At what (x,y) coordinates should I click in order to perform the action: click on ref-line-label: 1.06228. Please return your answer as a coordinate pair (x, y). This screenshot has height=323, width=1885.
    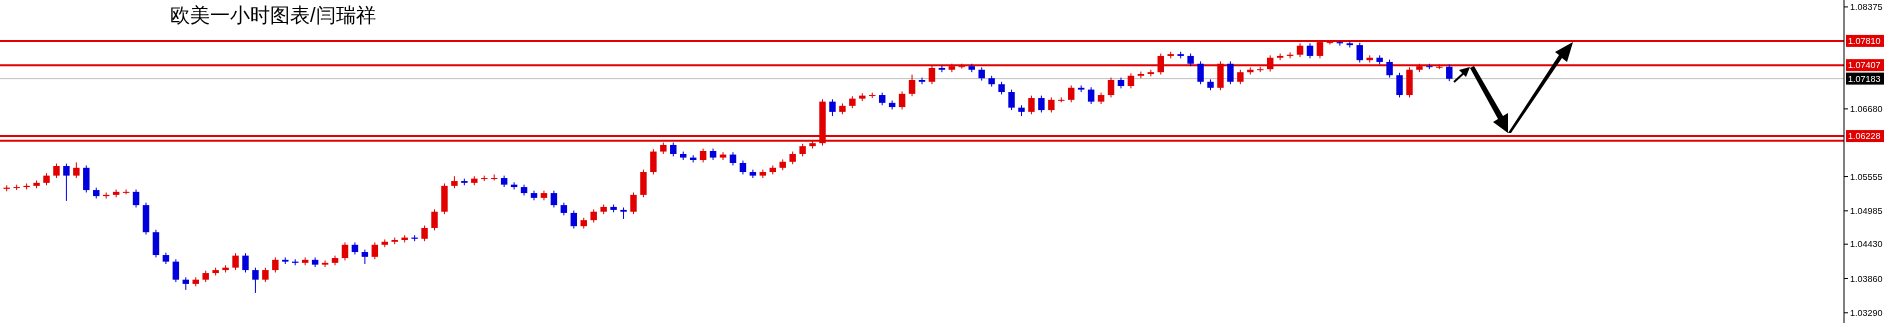
    Looking at the image, I should click on (1864, 136).